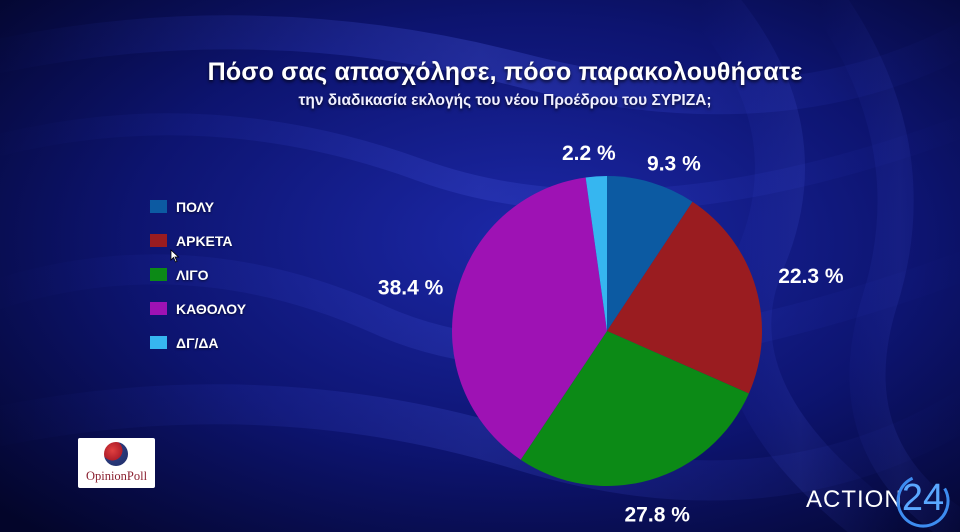 The image size is (960, 532). I want to click on legend-item: ΛΙΓΟ, so click(198, 274).